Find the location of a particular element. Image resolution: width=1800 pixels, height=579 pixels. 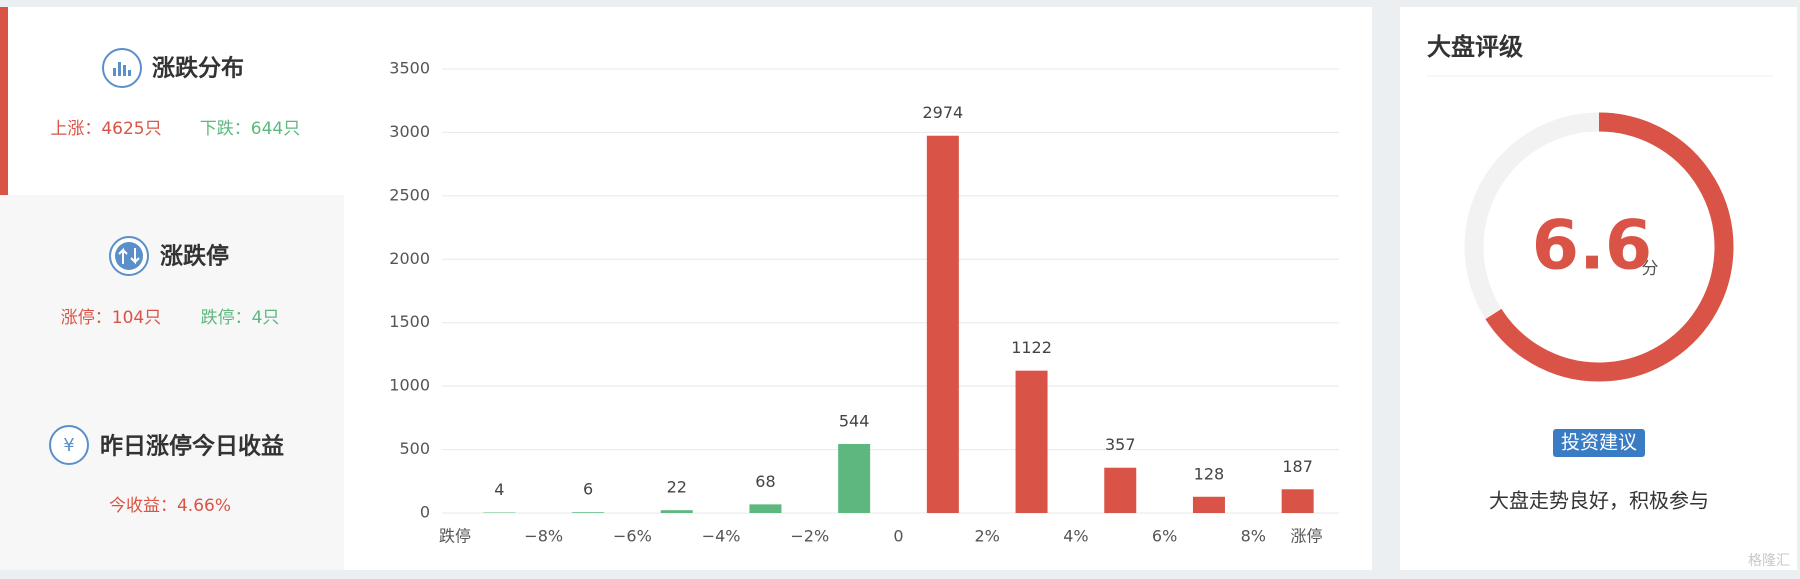

limit-up-count: 涨停：104只 is located at coordinates (111, 318).